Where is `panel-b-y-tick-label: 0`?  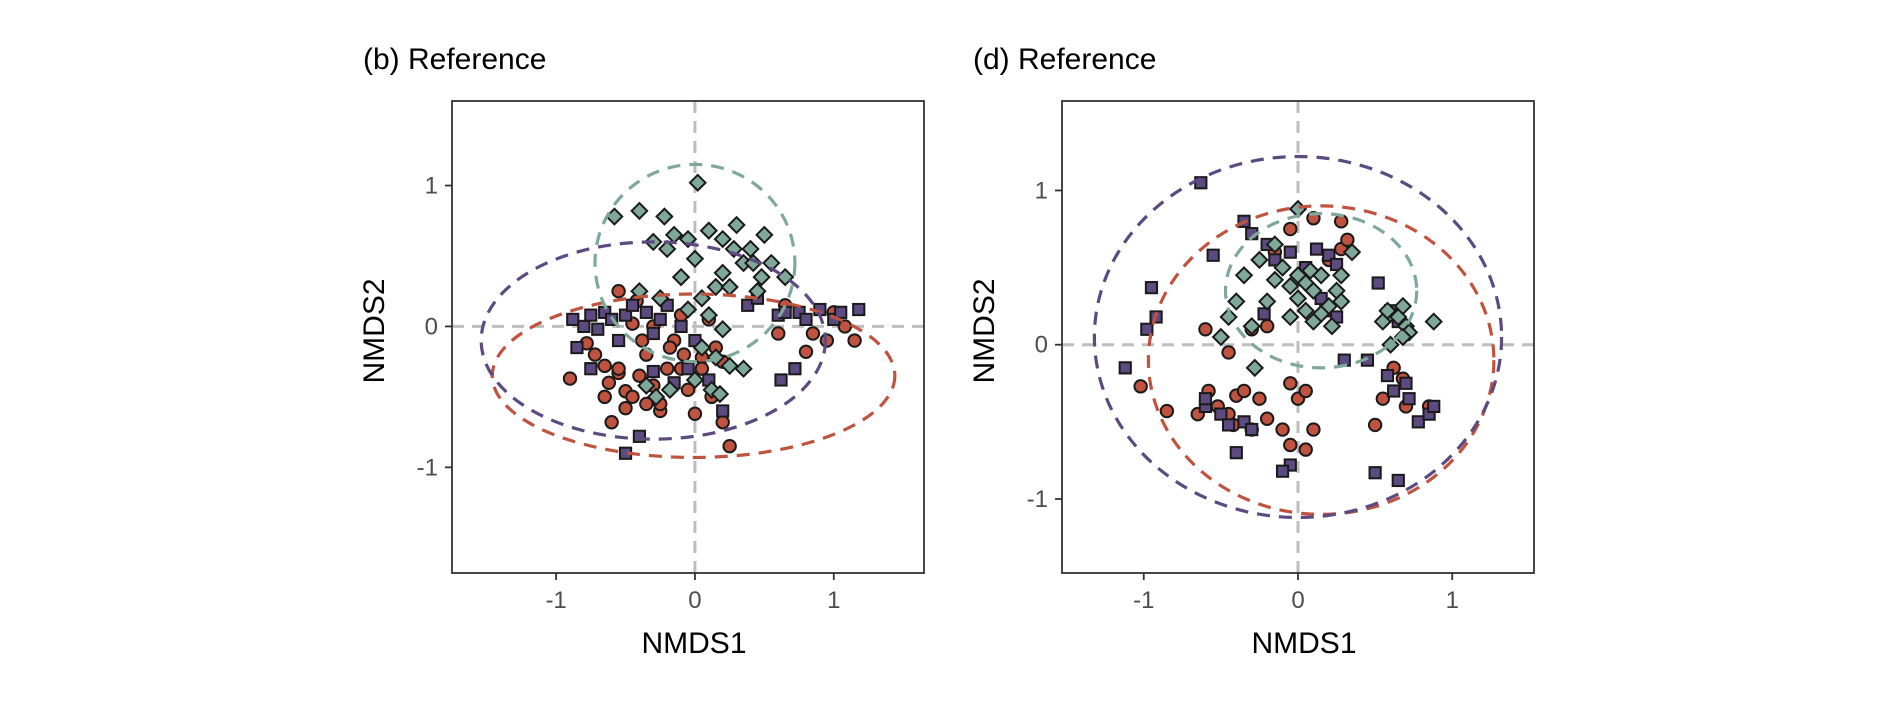
panel-b-y-tick-label: 0 is located at coordinates (431, 326).